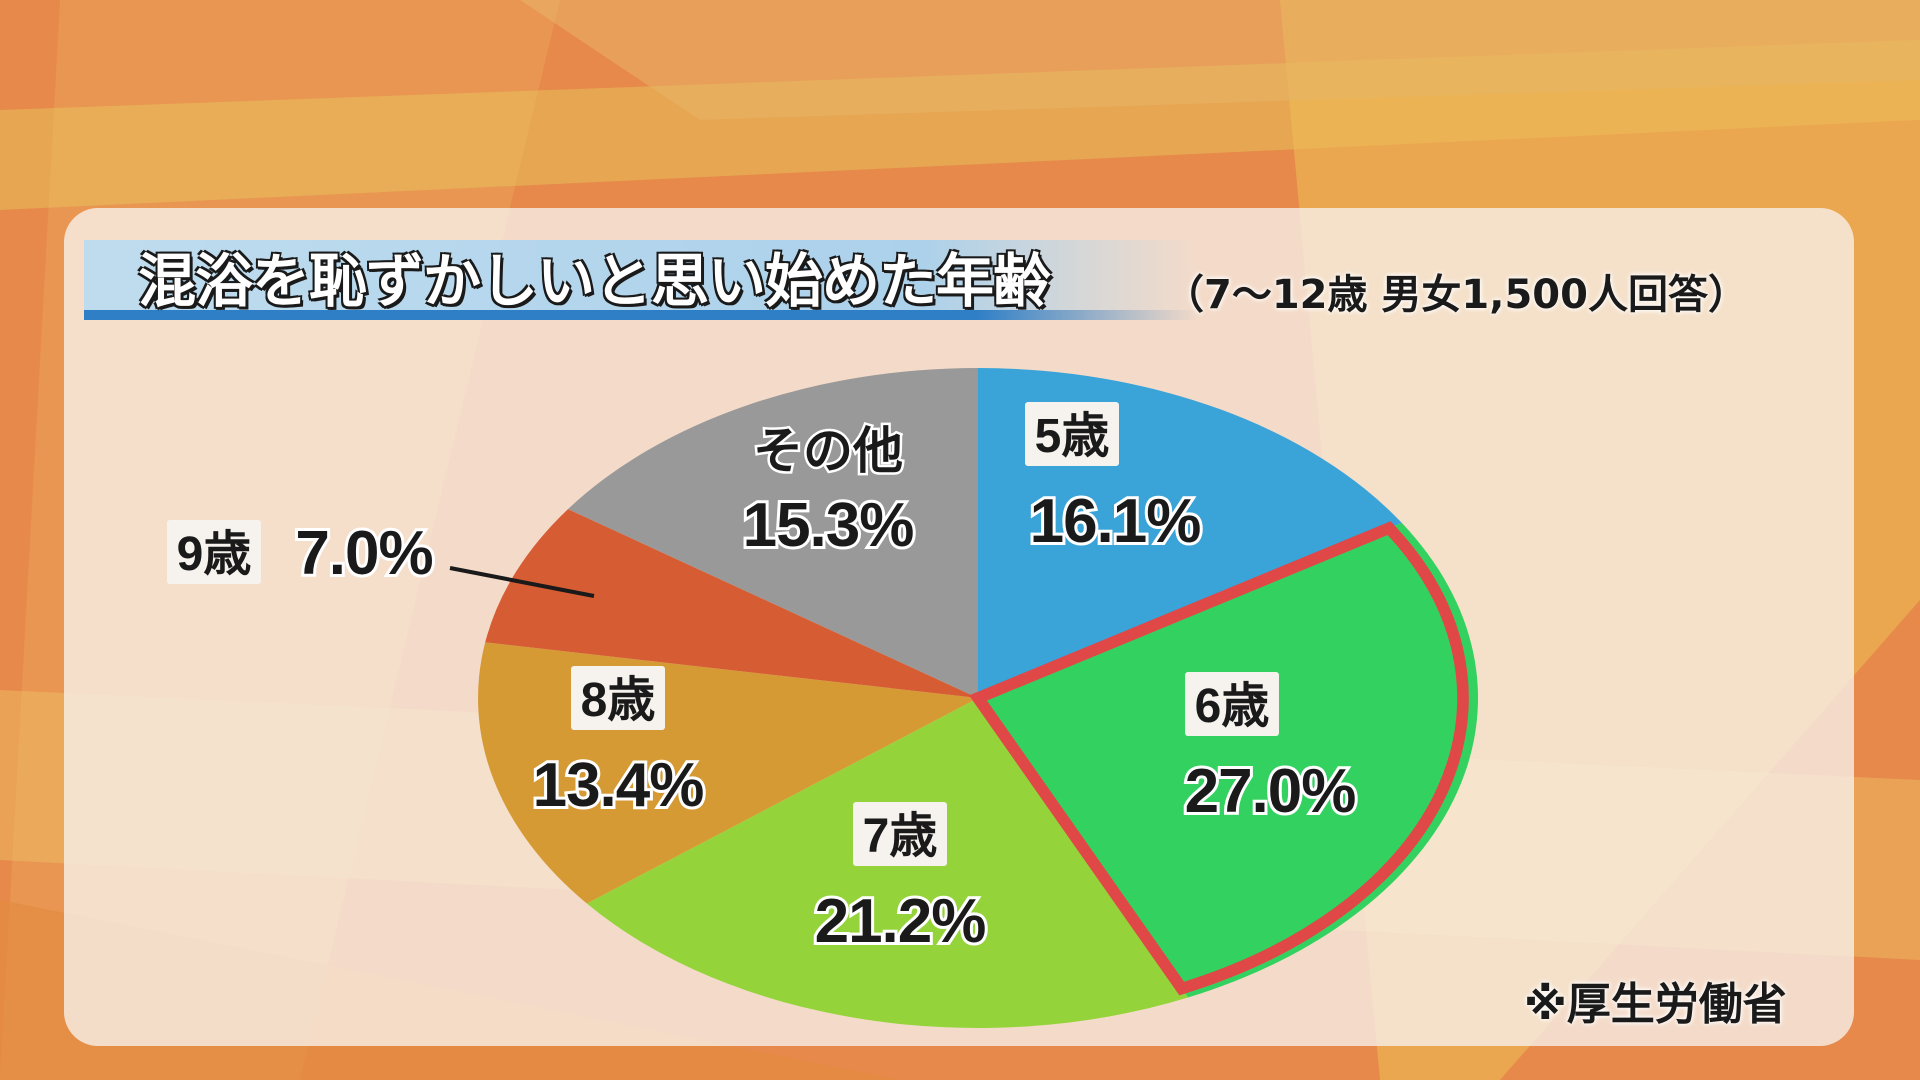 The width and height of the screenshot is (1920, 1080). I want to click on slice-value-label: 15.3%, so click(828, 525).